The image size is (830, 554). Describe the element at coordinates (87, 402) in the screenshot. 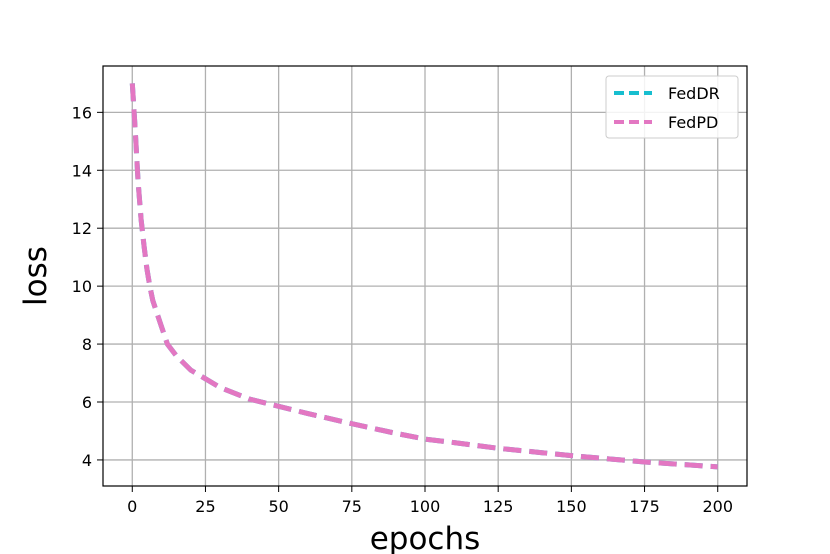

I see `y-tick-label: 6` at that location.